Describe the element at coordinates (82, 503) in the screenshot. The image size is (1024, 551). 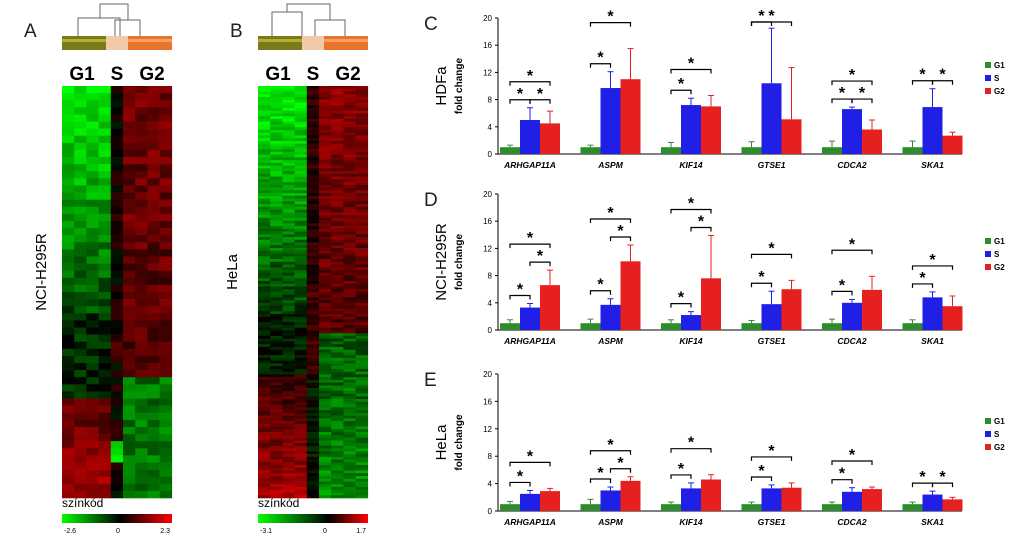
I see `color-scale-label-a: színkód` at that location.